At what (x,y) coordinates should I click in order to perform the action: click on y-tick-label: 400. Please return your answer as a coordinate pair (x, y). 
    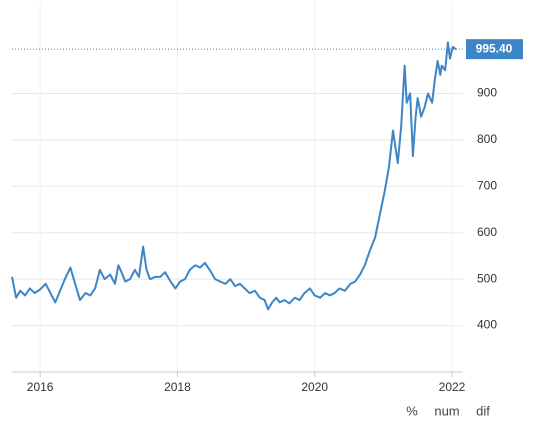
    Looking at the image, I should click on (487, 325).